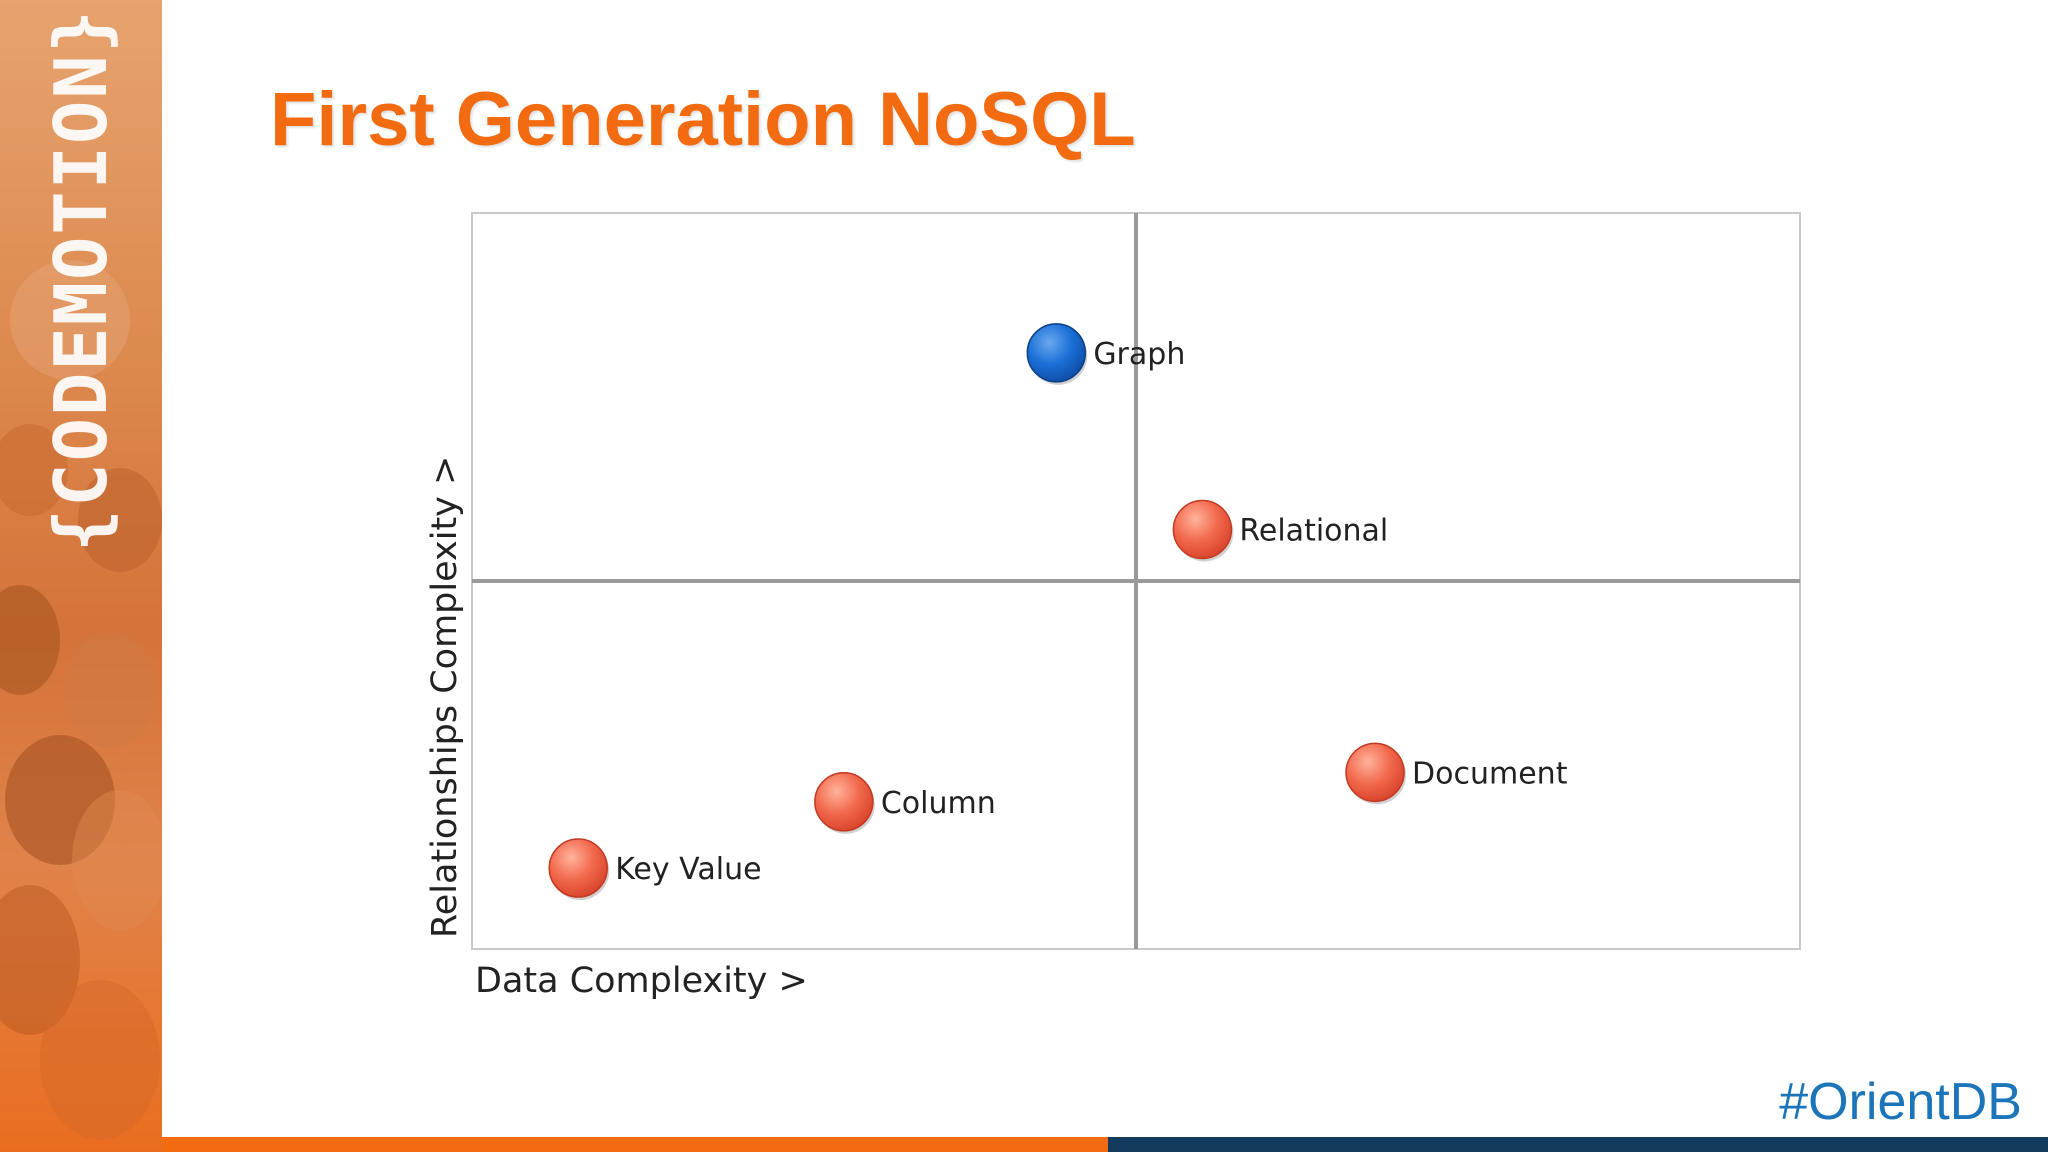 This screenshot has height=1152, width=2048. Describe the element at coordinates (445, 697) in the screenshot. I see `y-axis-label: Relationships Complexity >` at that location.